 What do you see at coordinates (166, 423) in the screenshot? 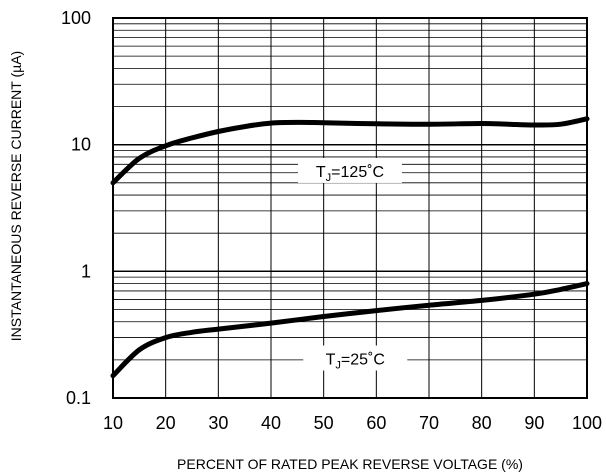
I see `x-tick-label: 20` at bounding box center [166, 423].